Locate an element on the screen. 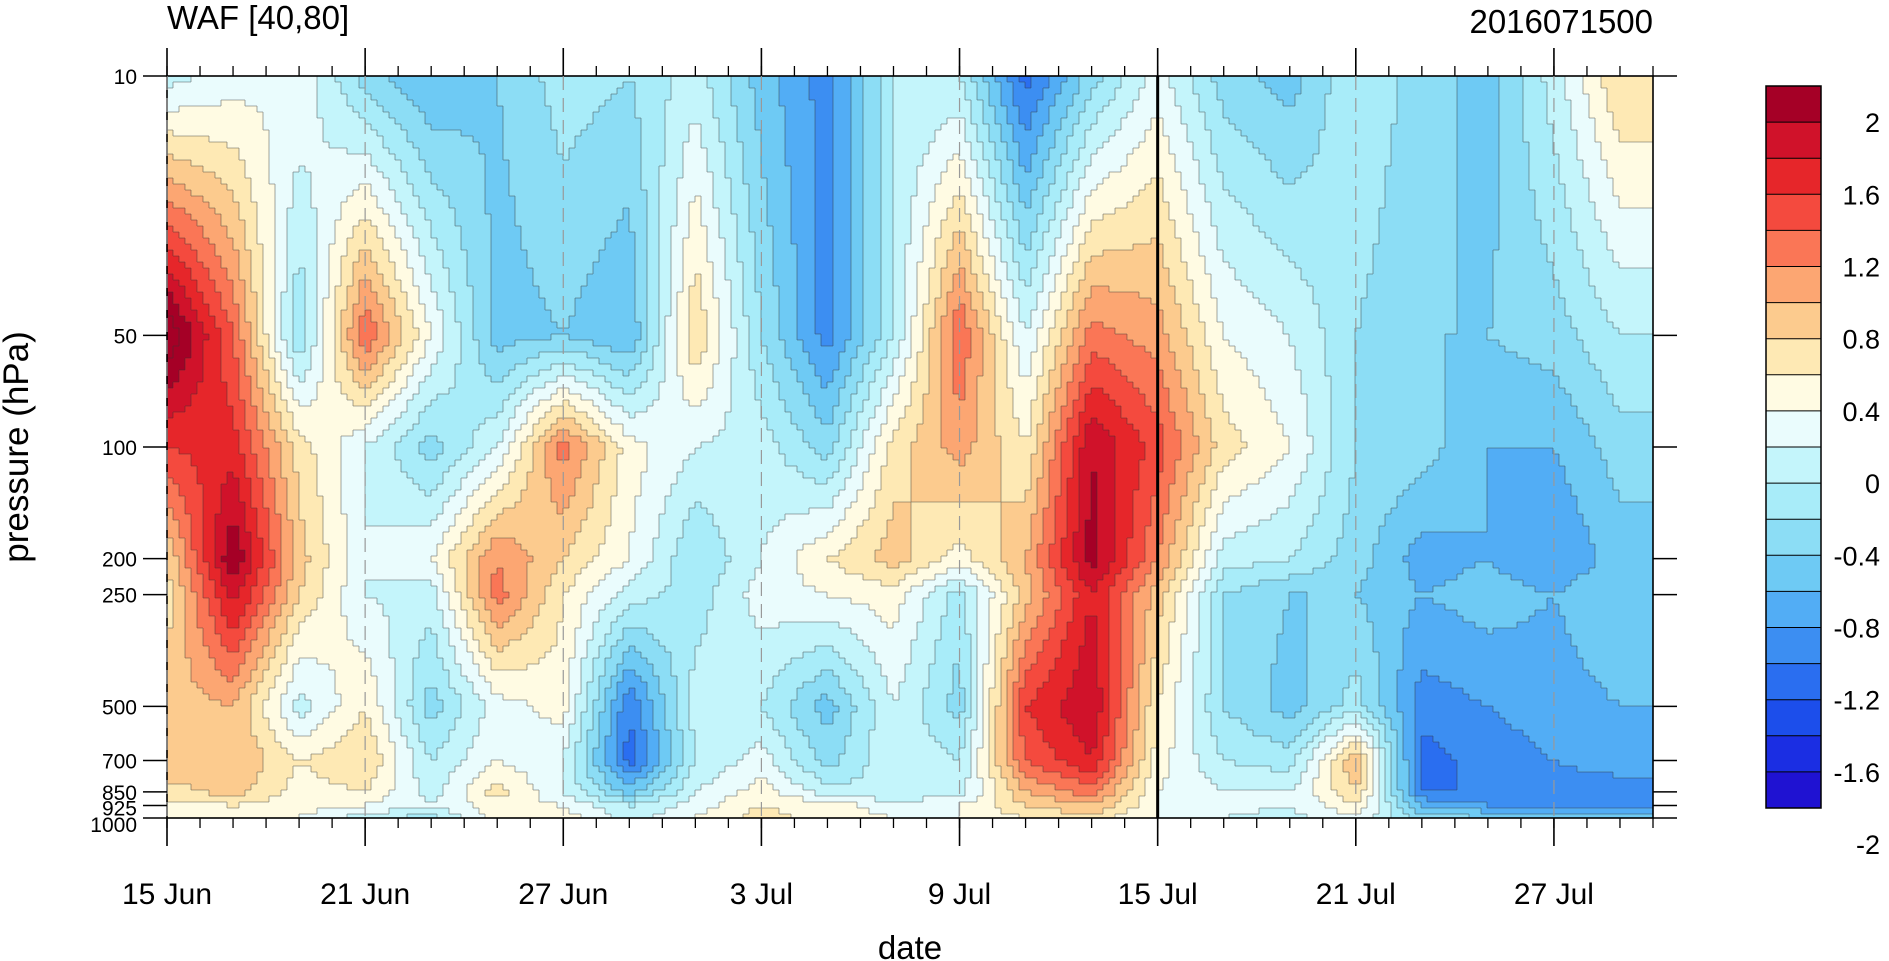 Image resolution: width=1889 pixels, height=961 pixels. colorbar-label: 0.8 is located at coordinates (1861, 340).